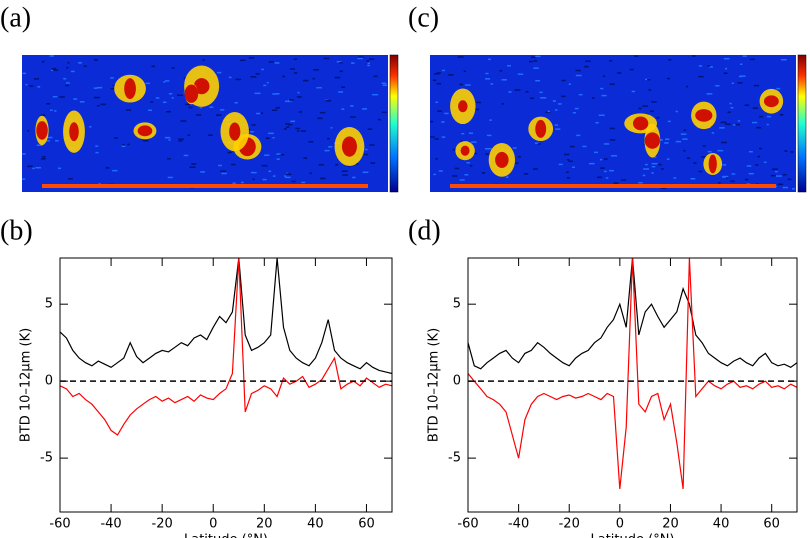  I want to click on x-tick-label: 0, so click(620, 524).